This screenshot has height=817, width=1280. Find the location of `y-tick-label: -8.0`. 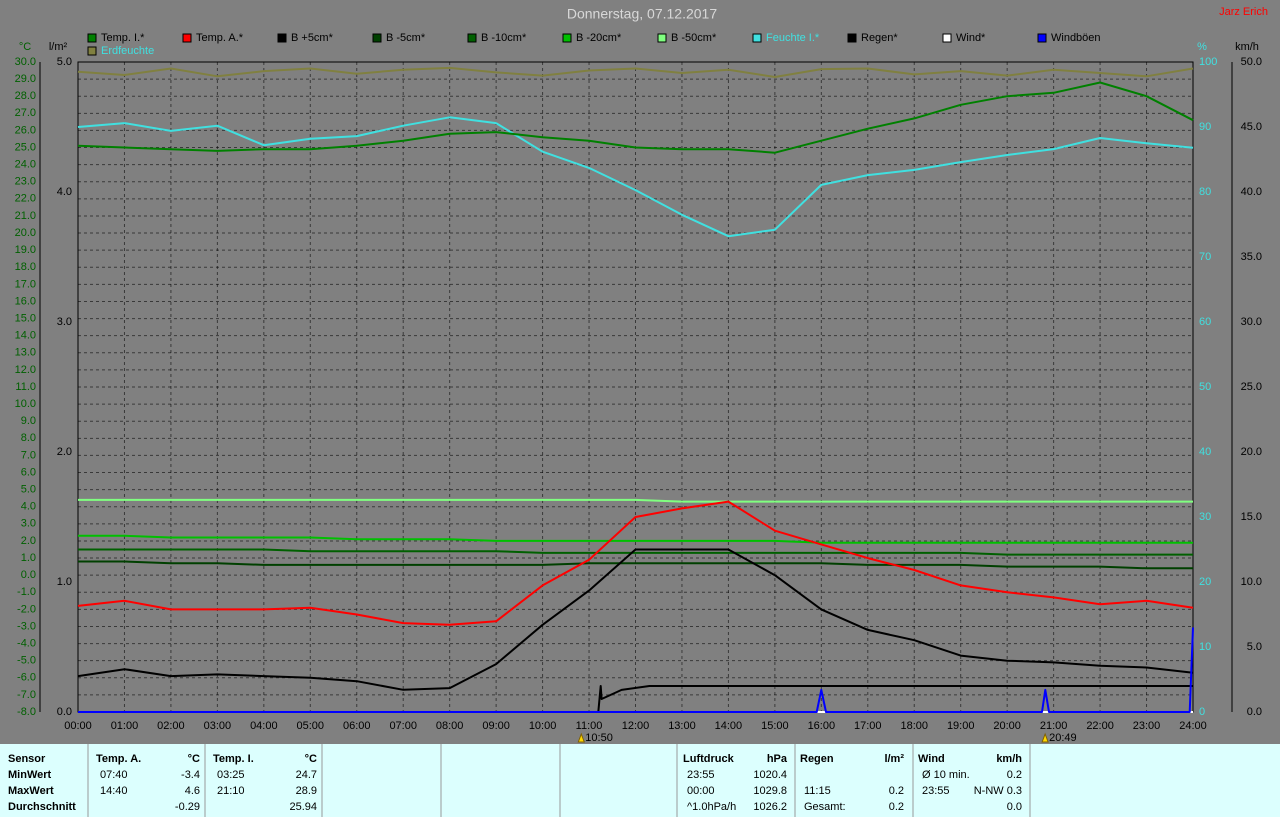

y-tick-label: -8.0 is located at coordinates (26, 712).